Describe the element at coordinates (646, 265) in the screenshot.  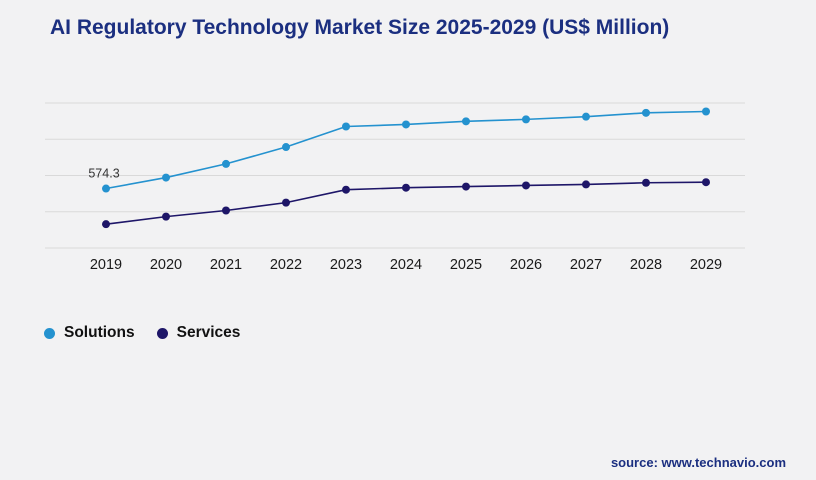
I see `x-tick-label: 2028` at that location.